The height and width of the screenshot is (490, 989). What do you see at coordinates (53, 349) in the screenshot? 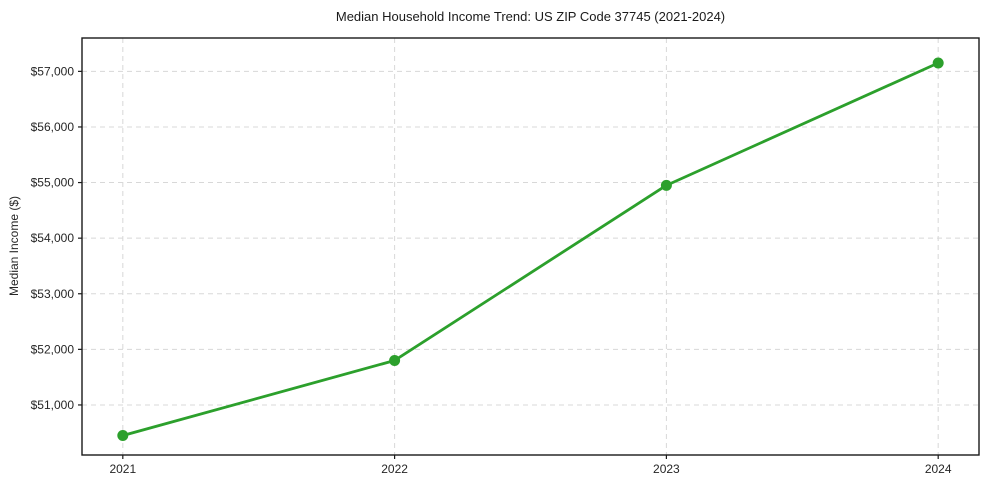
I see `y-tick-label: $52,000` at bounding box center [53, 349].